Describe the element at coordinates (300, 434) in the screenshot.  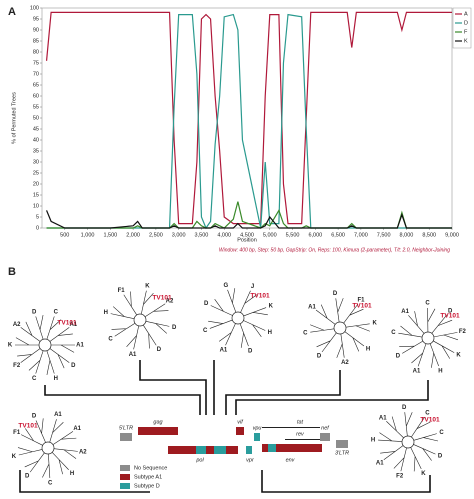
I see `gene-label: rev` at that location.